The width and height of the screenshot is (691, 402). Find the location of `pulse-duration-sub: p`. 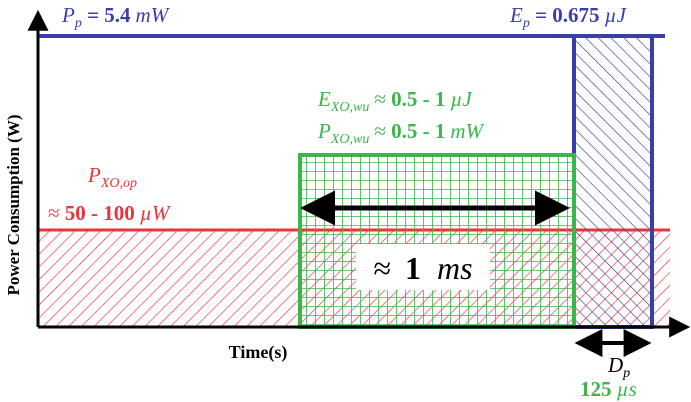

pulse-duration-sub: p is located at coordinates (626, 373).